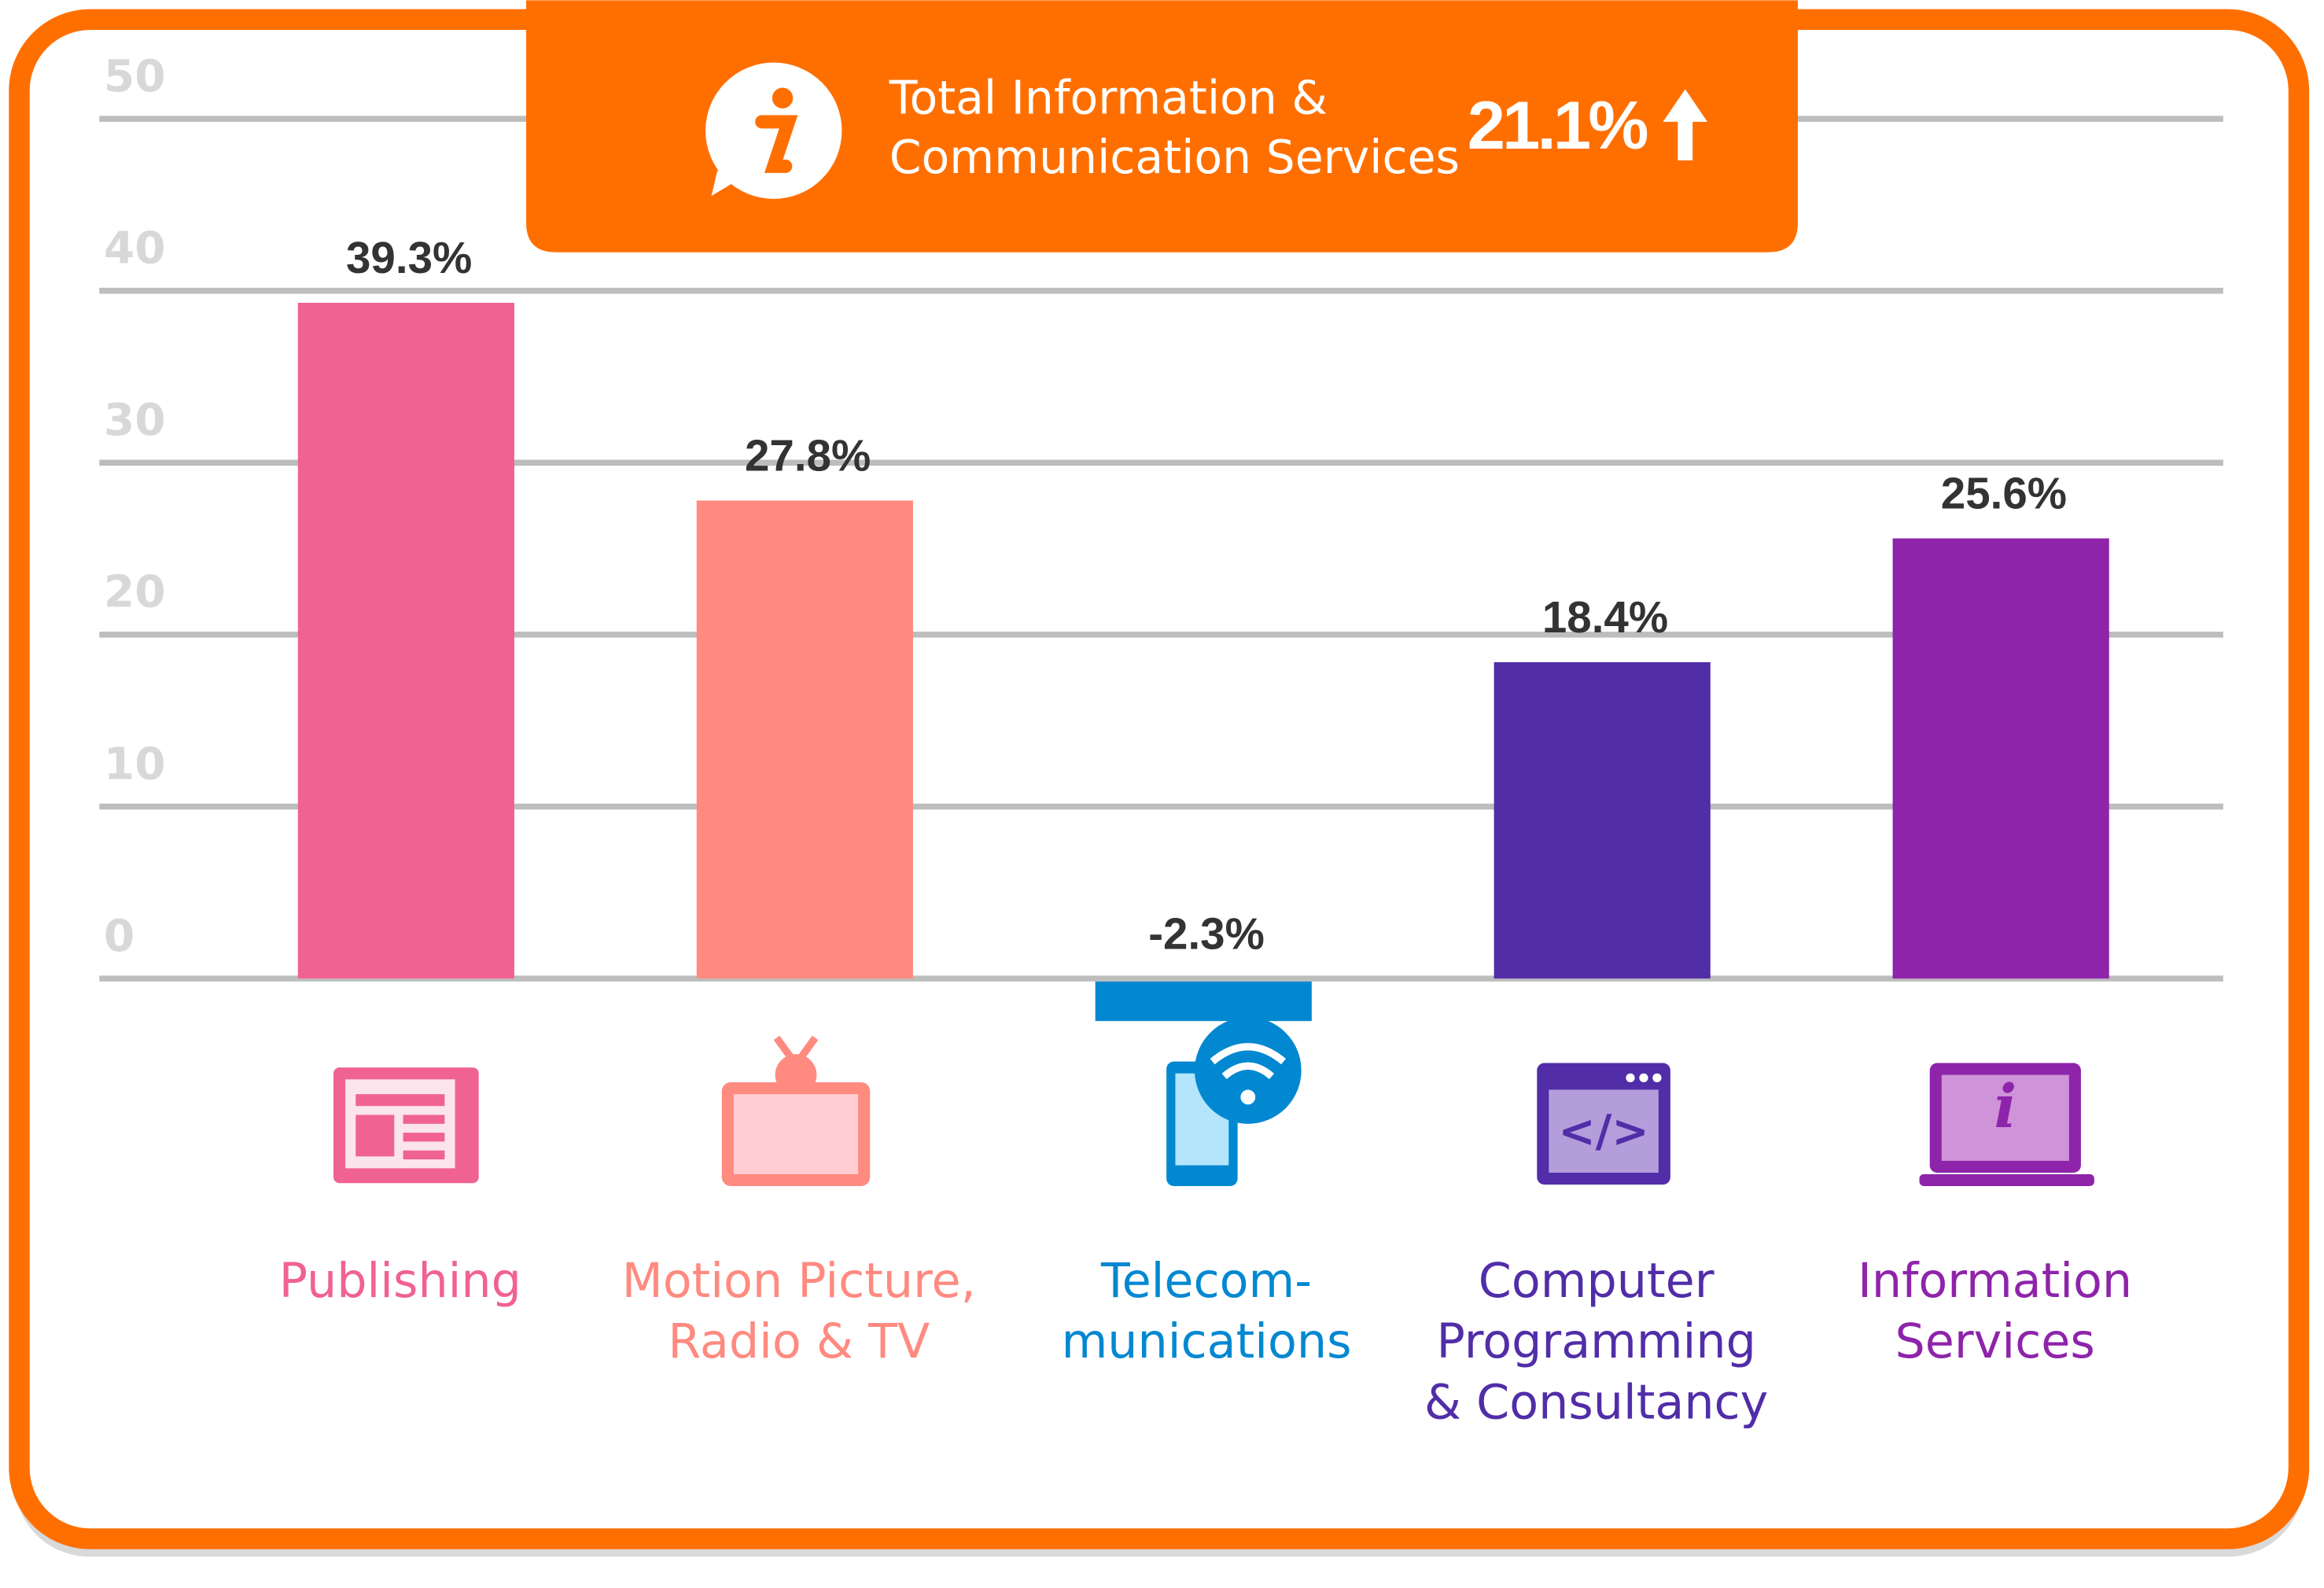 The width and height of the screenshot is (2324, 1588). Describe the element at coordinates (799, 1341) in the screenshot. I see `x-tick-label: Radio & TV` at that location.